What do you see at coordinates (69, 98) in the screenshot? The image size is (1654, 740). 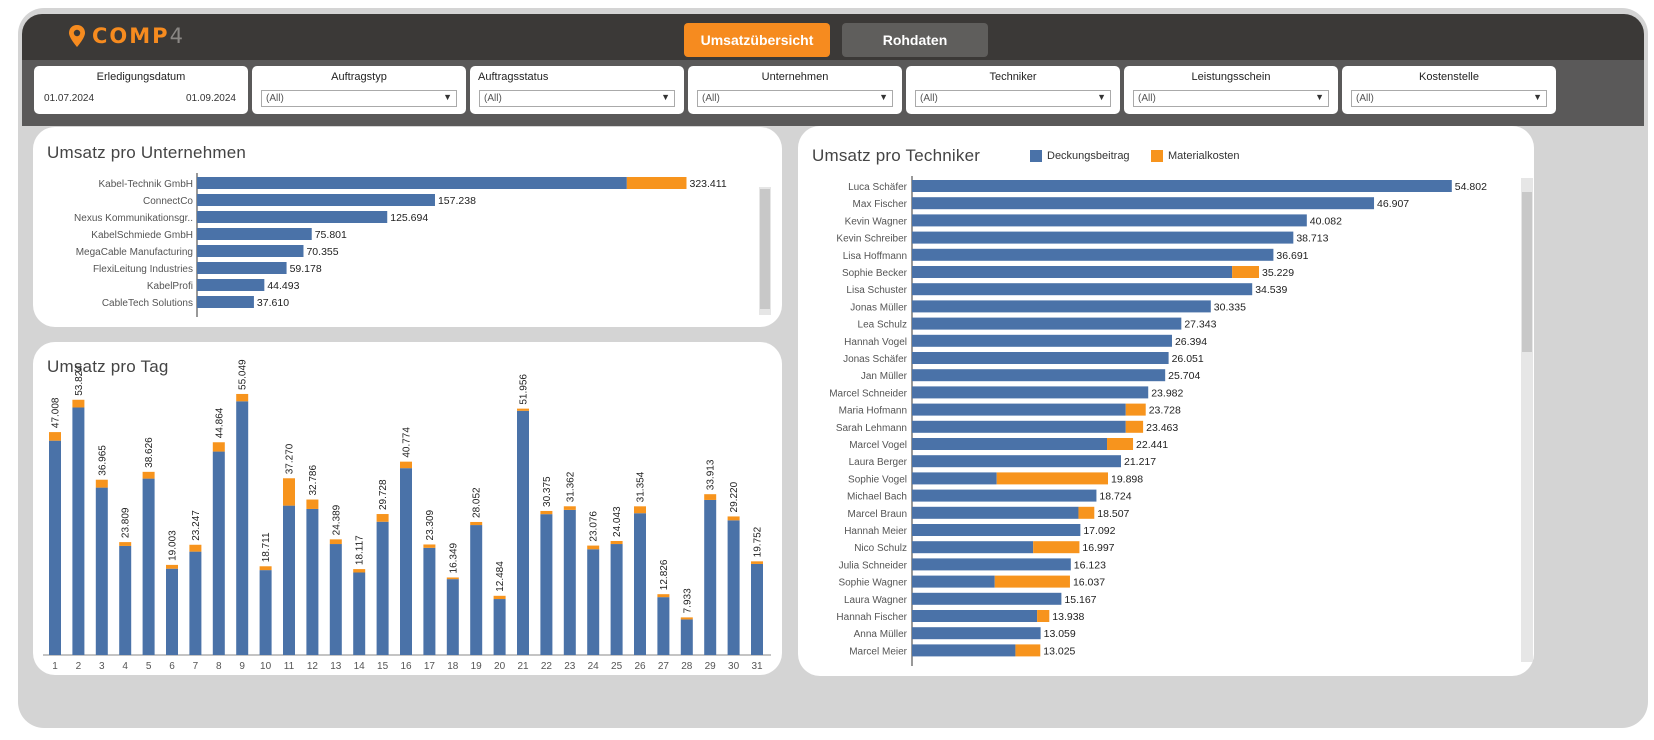 I see `date-from: 01.07.2024` at bounding box center [69, 98].